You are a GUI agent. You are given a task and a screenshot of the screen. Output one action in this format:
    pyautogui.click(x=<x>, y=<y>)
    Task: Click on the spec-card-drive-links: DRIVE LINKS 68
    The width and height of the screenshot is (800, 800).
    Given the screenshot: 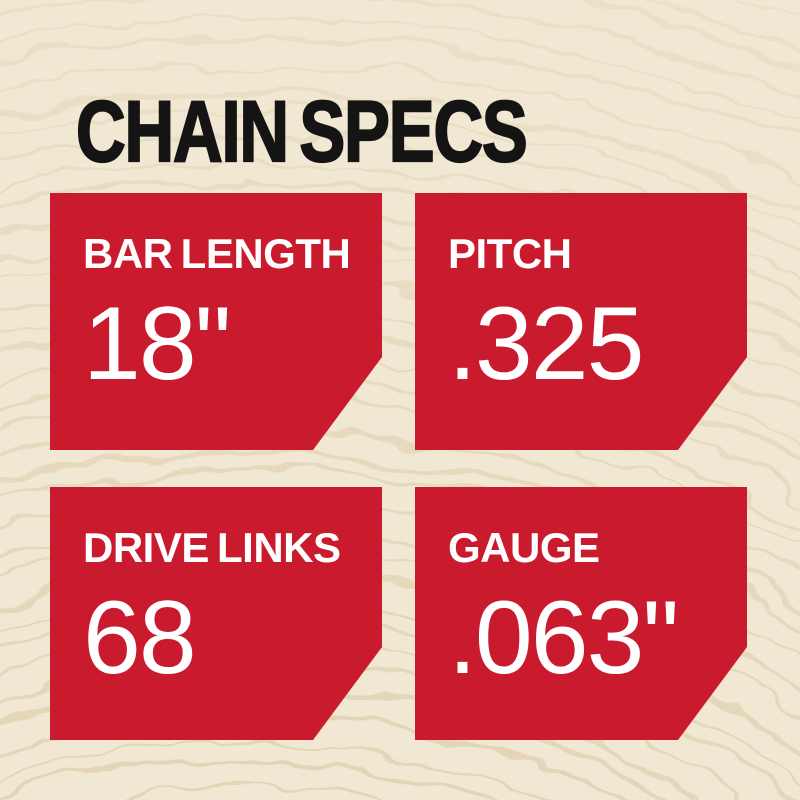 What is the action you would take?
    pyautogui.click(x=216, y=613)
    